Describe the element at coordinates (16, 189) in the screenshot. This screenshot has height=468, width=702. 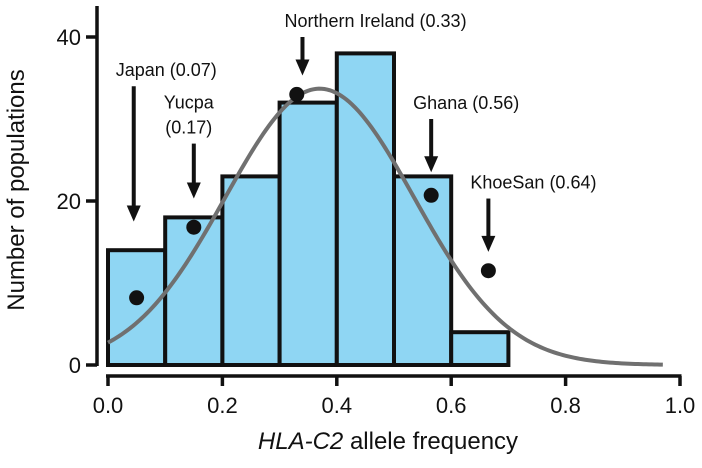
I see `y-axis-title: Number of populations` at that location.